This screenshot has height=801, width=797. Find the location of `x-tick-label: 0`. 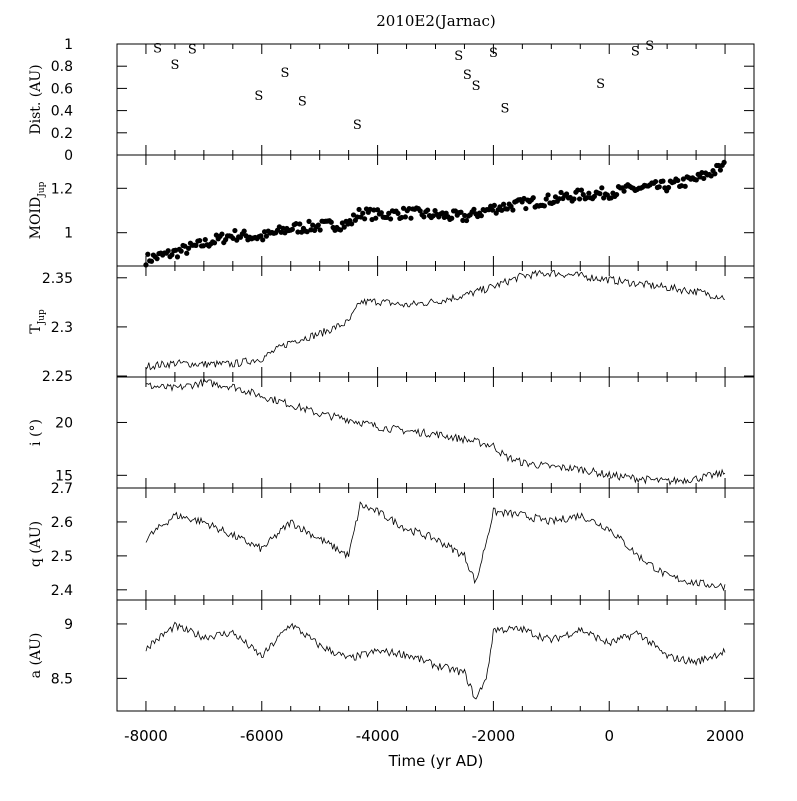

x-tick-label: 0 is located at coordinates (609, 736).